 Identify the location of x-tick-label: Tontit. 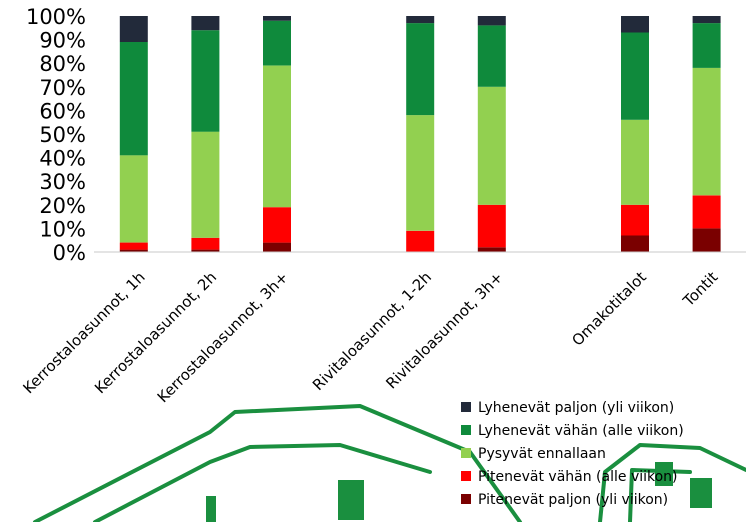
(700, 289).